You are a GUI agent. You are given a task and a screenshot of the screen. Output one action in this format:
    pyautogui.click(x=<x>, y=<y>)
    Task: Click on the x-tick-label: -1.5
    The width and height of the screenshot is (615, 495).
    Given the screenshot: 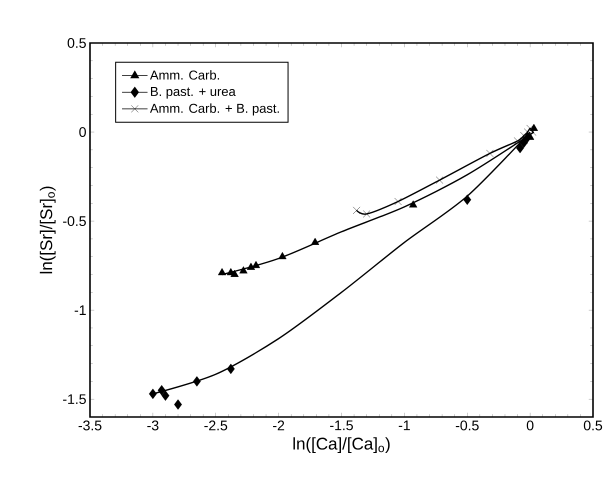 What is the action you would take?
    pyautogui.click(x=341, y=425)
    